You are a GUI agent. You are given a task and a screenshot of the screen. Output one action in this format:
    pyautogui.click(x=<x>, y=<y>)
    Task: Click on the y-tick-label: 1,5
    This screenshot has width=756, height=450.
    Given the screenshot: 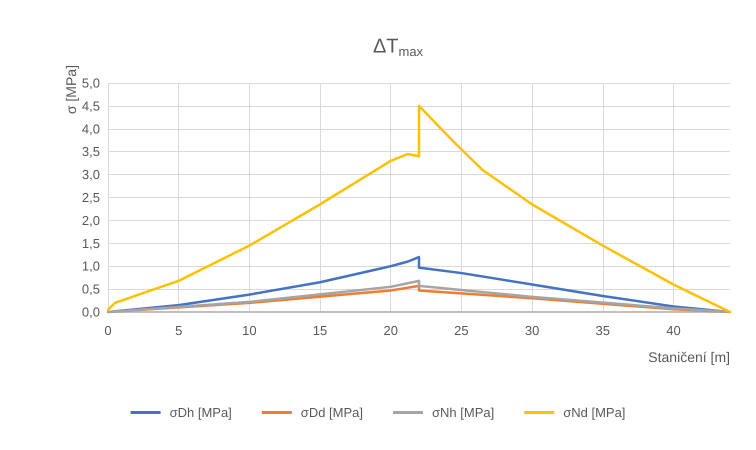 What is the action you would take?
    pyautogui.click(x=91, y=243)
    